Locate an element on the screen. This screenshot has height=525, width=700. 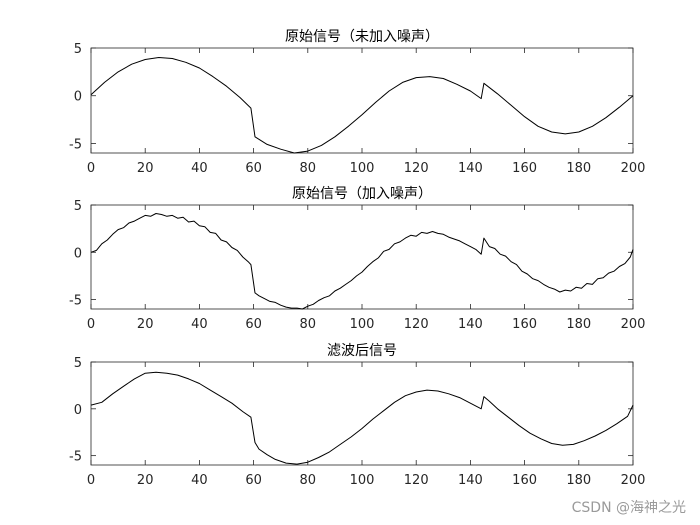
chart-title: 滤波后信号 is located at coordinates (362, 351).